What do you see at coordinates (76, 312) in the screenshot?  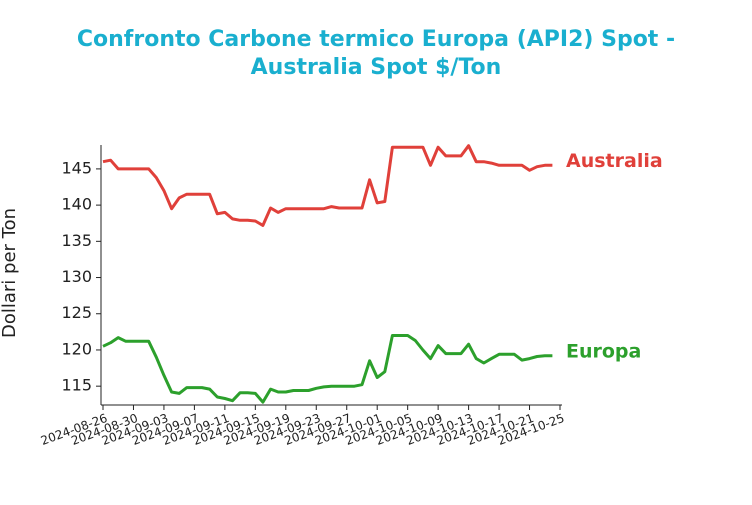 I see `y-tick-label: 125` at bounding box center [76, 312].